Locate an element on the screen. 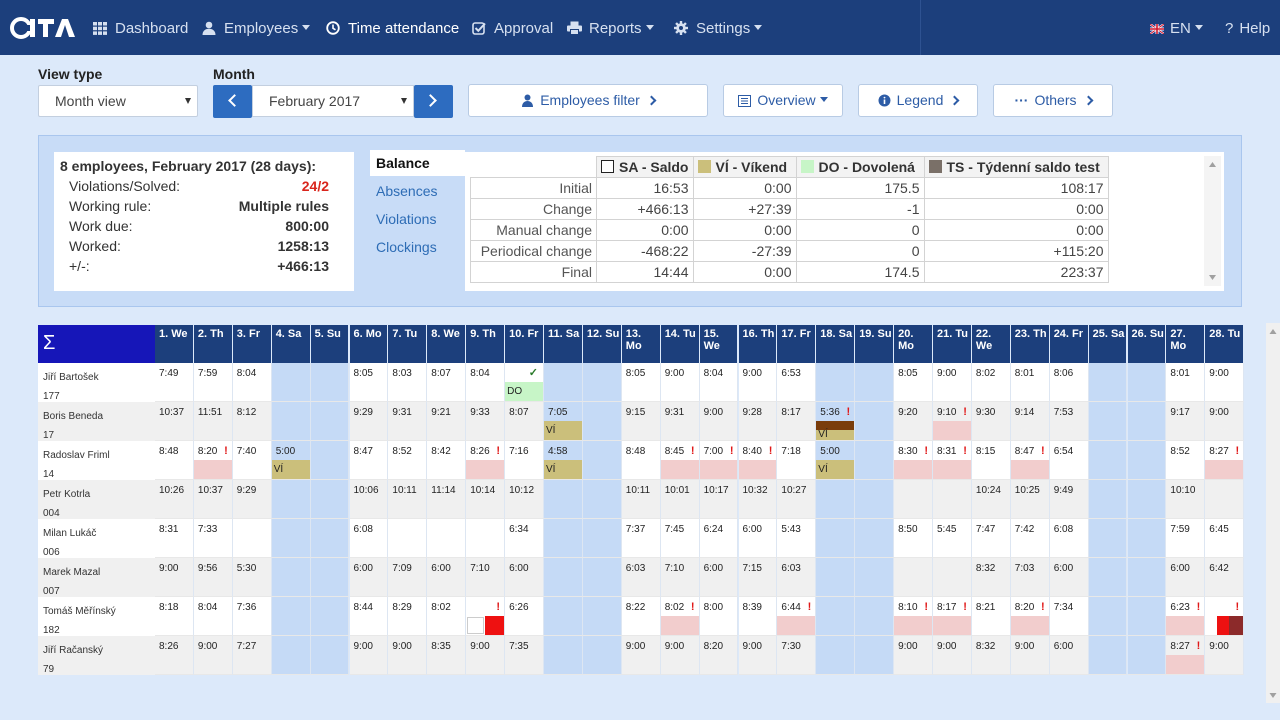 Image resolution: width=1280 pixels, height=720 pixels. day-cell: 8:02 is located at coordinates (447, 616).